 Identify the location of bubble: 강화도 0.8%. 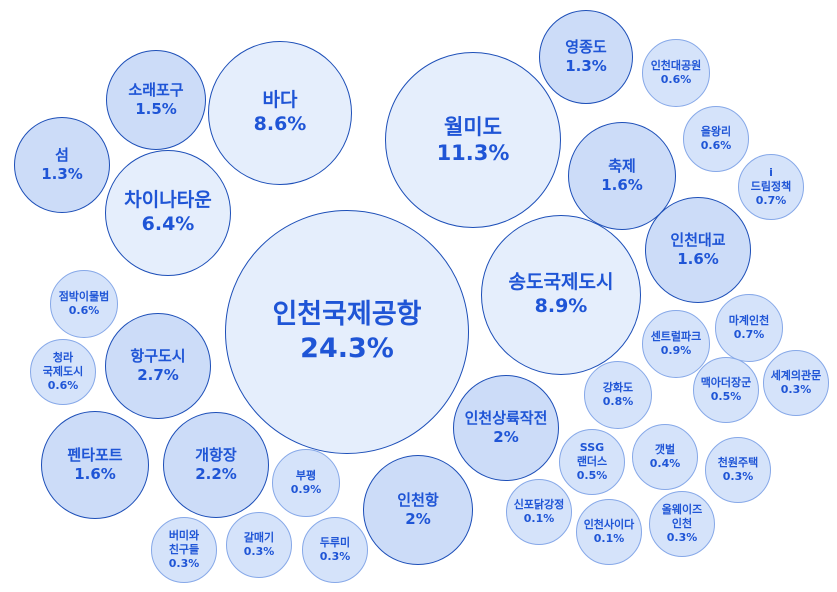
(618, 395).